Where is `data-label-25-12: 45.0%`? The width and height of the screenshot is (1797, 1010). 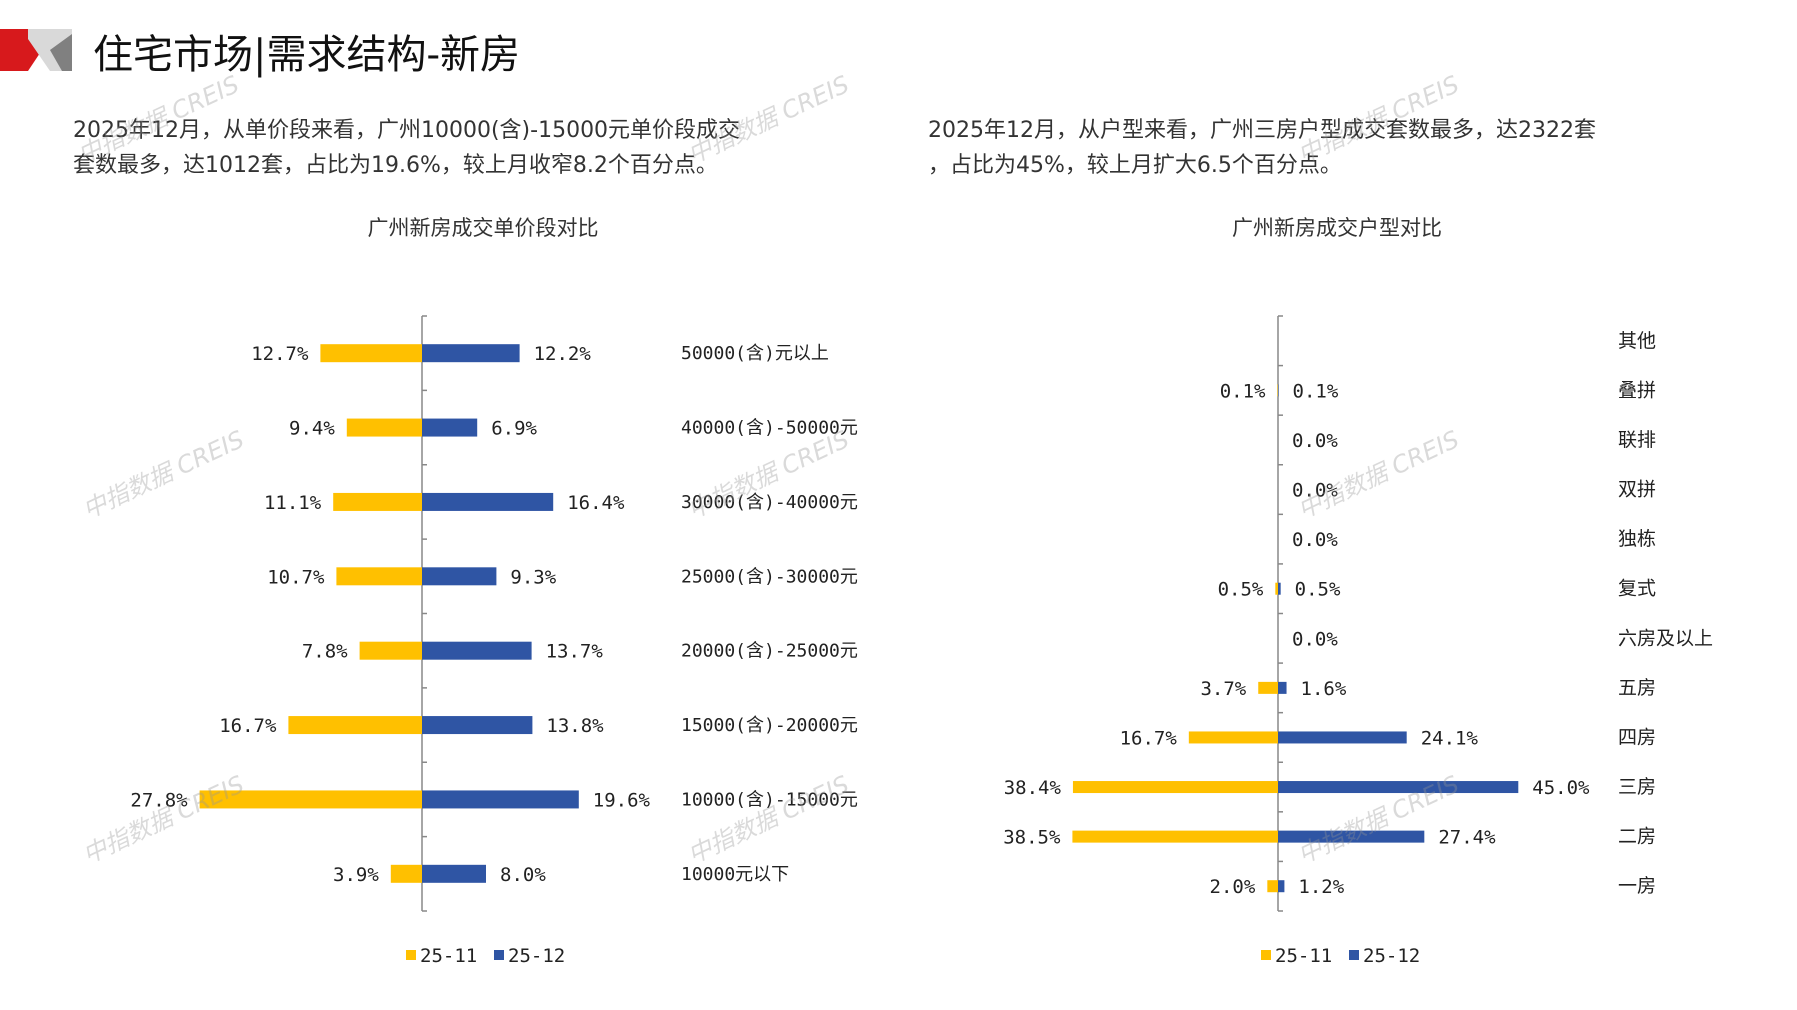
data-label-25-12: 45.0% is located at coordinates (1561, 788).